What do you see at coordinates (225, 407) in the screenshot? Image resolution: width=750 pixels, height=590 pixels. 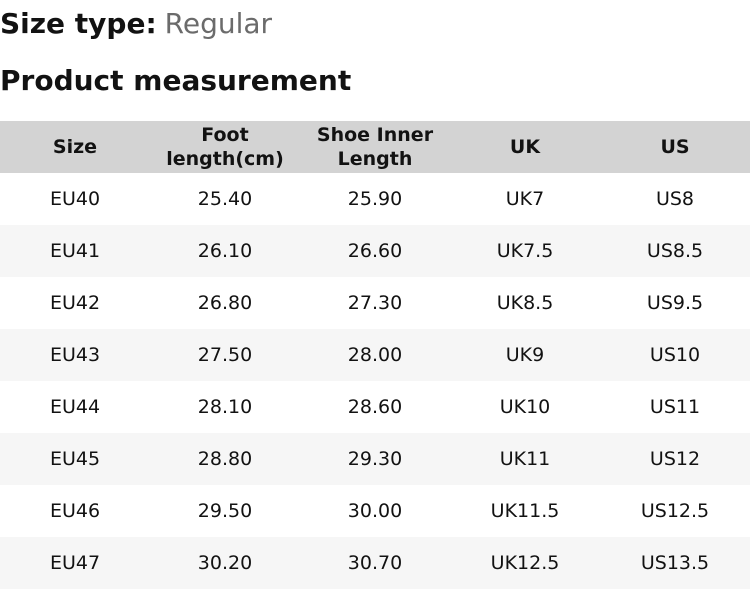 I see `table-cell: 28.10` at bounding box center [225, 407].